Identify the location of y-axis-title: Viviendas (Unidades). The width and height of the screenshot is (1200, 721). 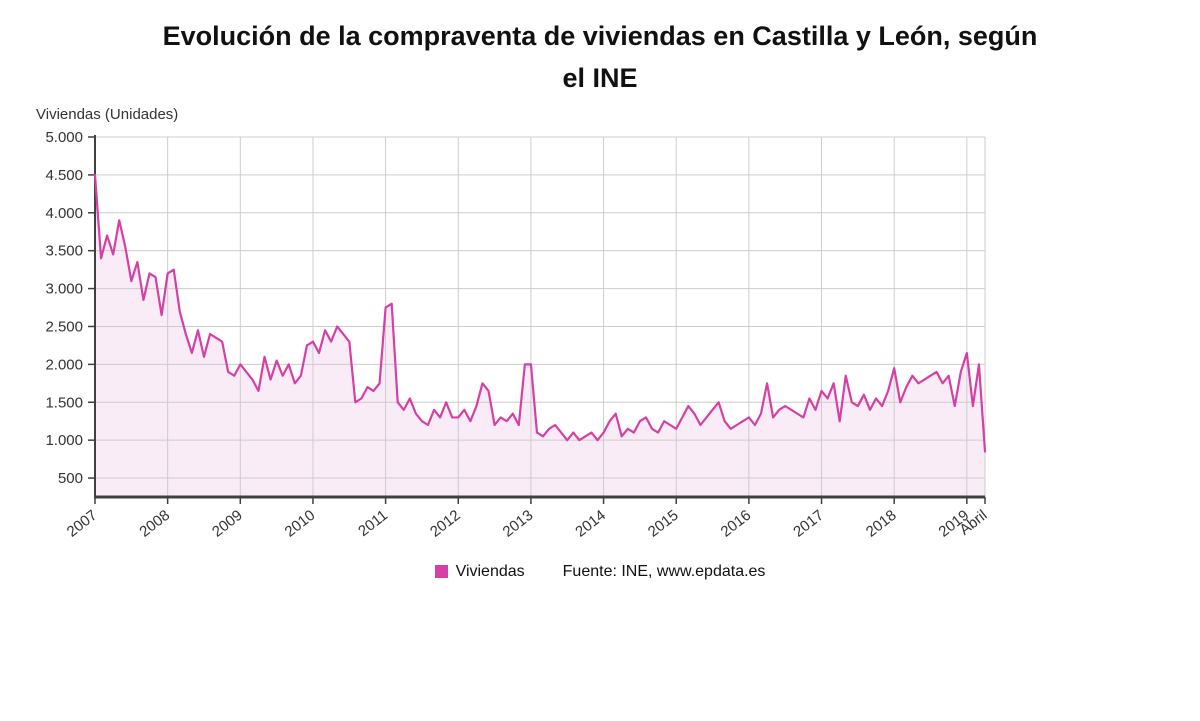
(107, 114).